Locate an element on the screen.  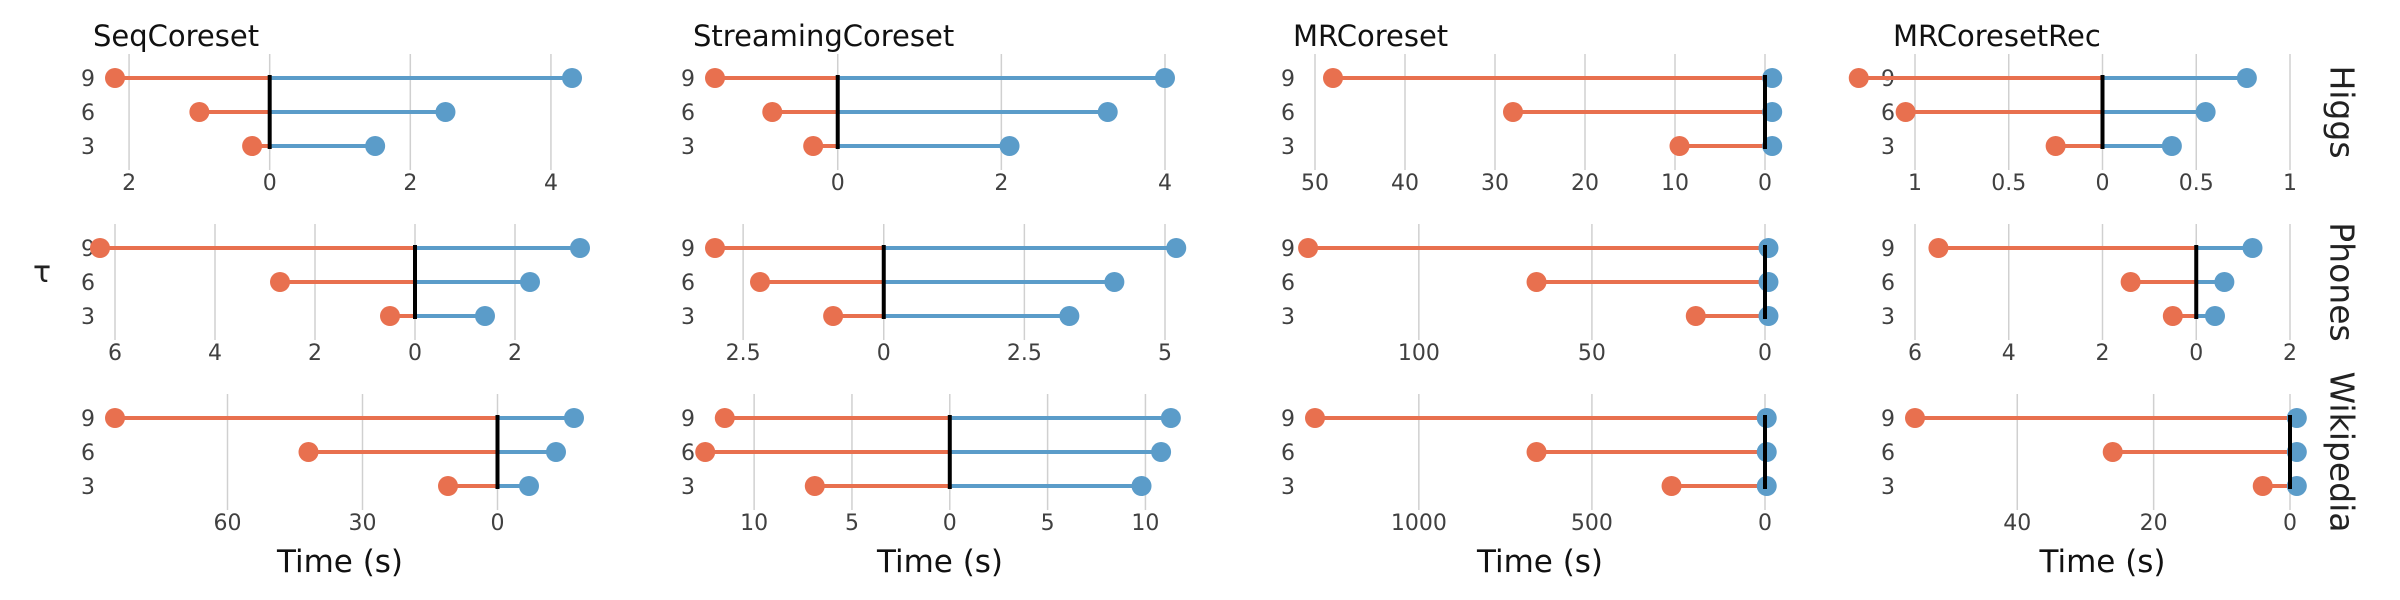
x-tick-label: 50 is located at coordinates (1315, 183).